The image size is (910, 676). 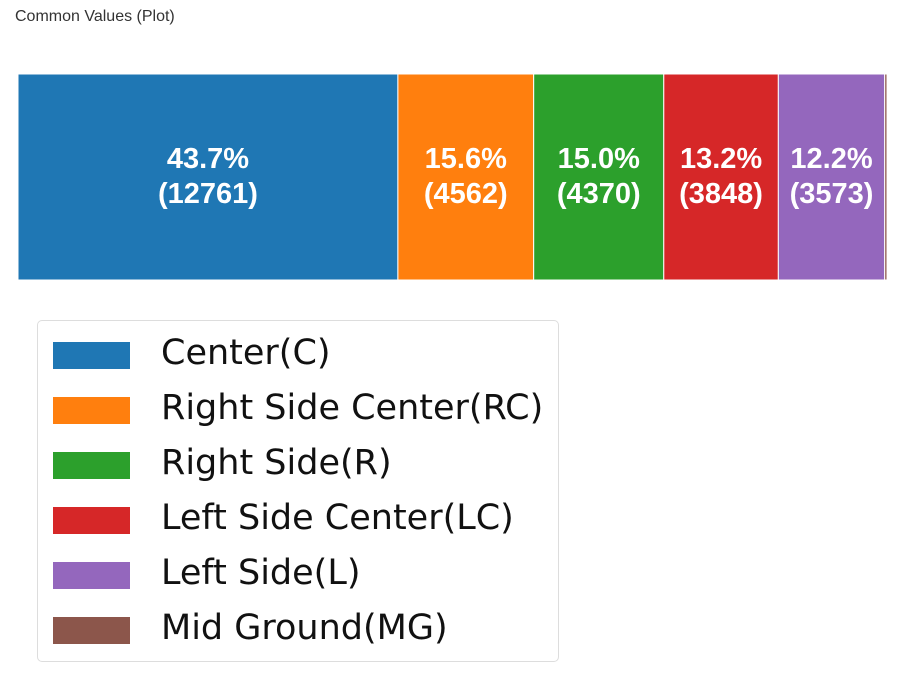 I want to click on legend-item-left-side: Left Side(L), so click(x=298, y=573).